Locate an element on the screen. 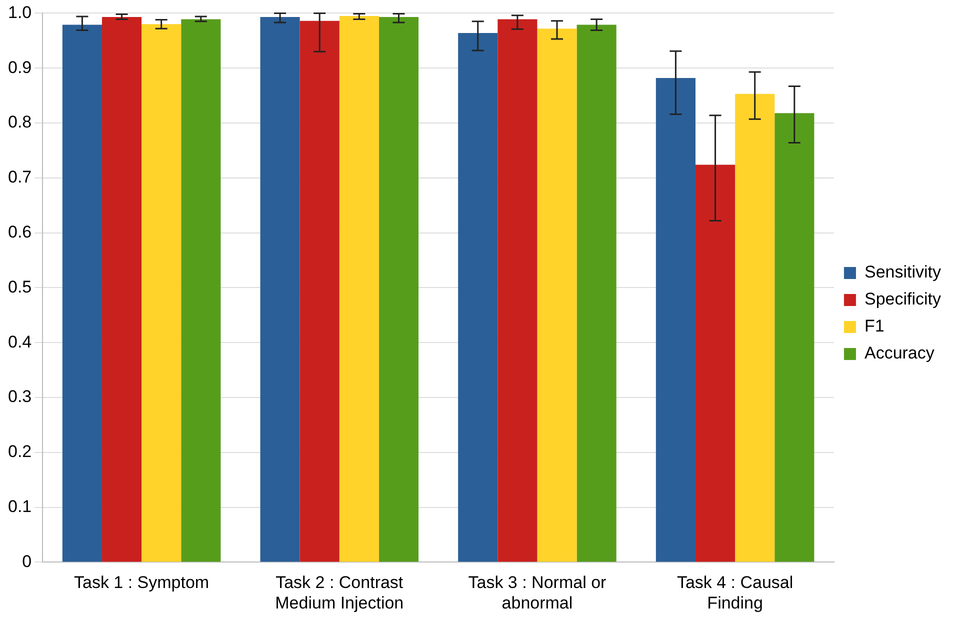  y-tick-label: 0.2 is located at coordinates (20, 452).